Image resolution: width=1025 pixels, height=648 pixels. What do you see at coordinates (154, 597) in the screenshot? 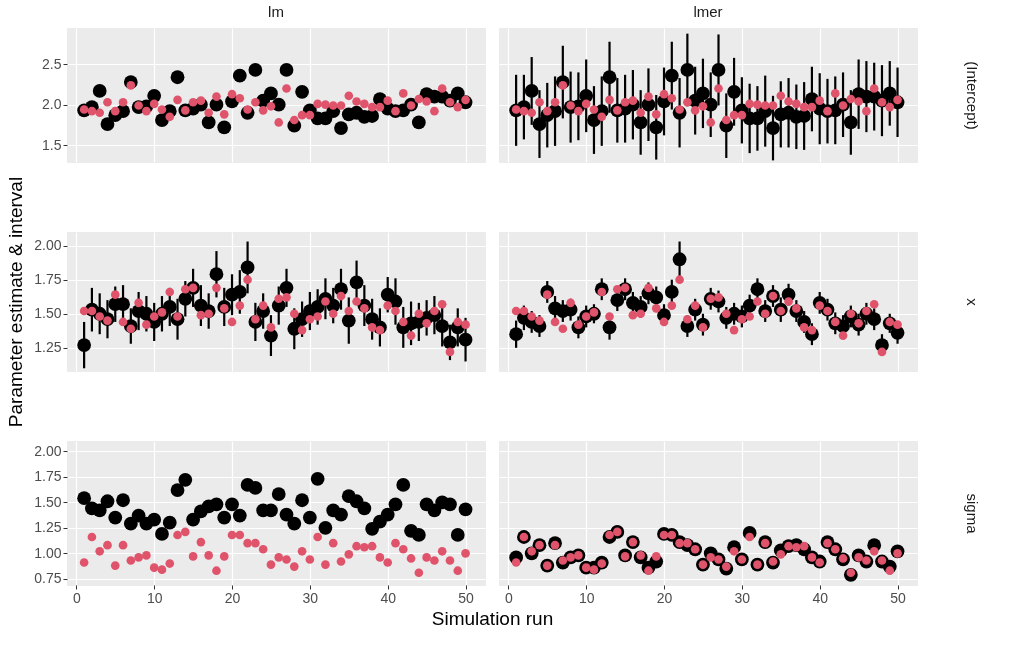
I see `x-tick-label: 10` at bounding box center [154, 597].